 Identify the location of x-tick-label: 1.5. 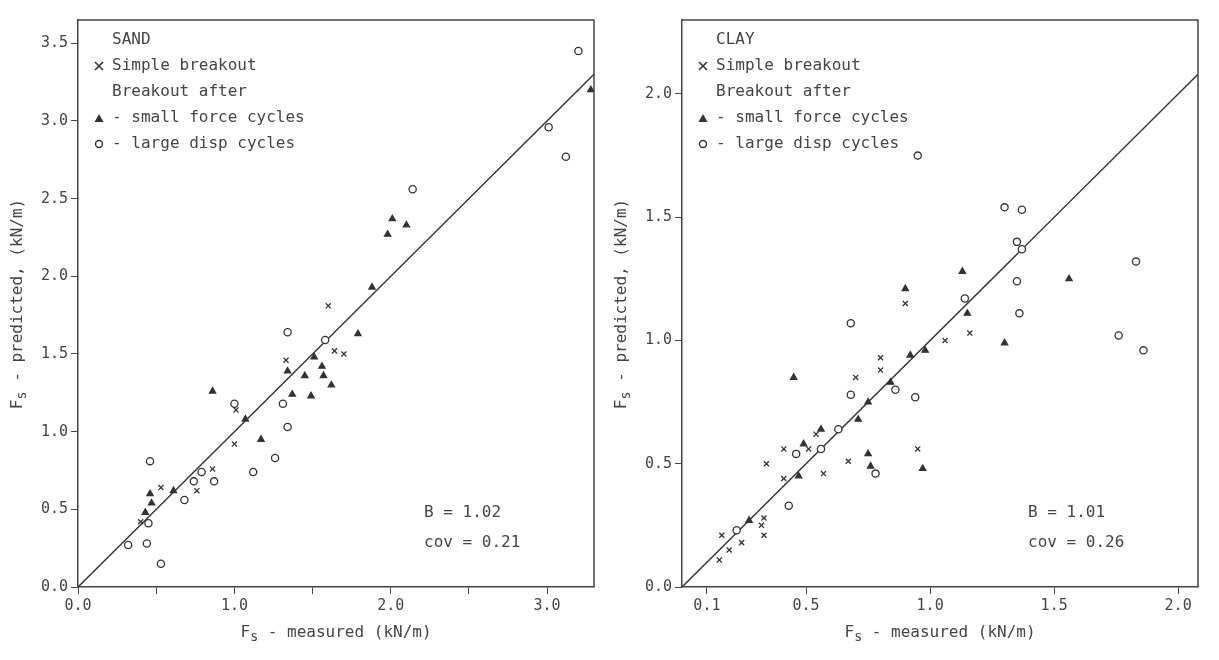
(1054, 604).